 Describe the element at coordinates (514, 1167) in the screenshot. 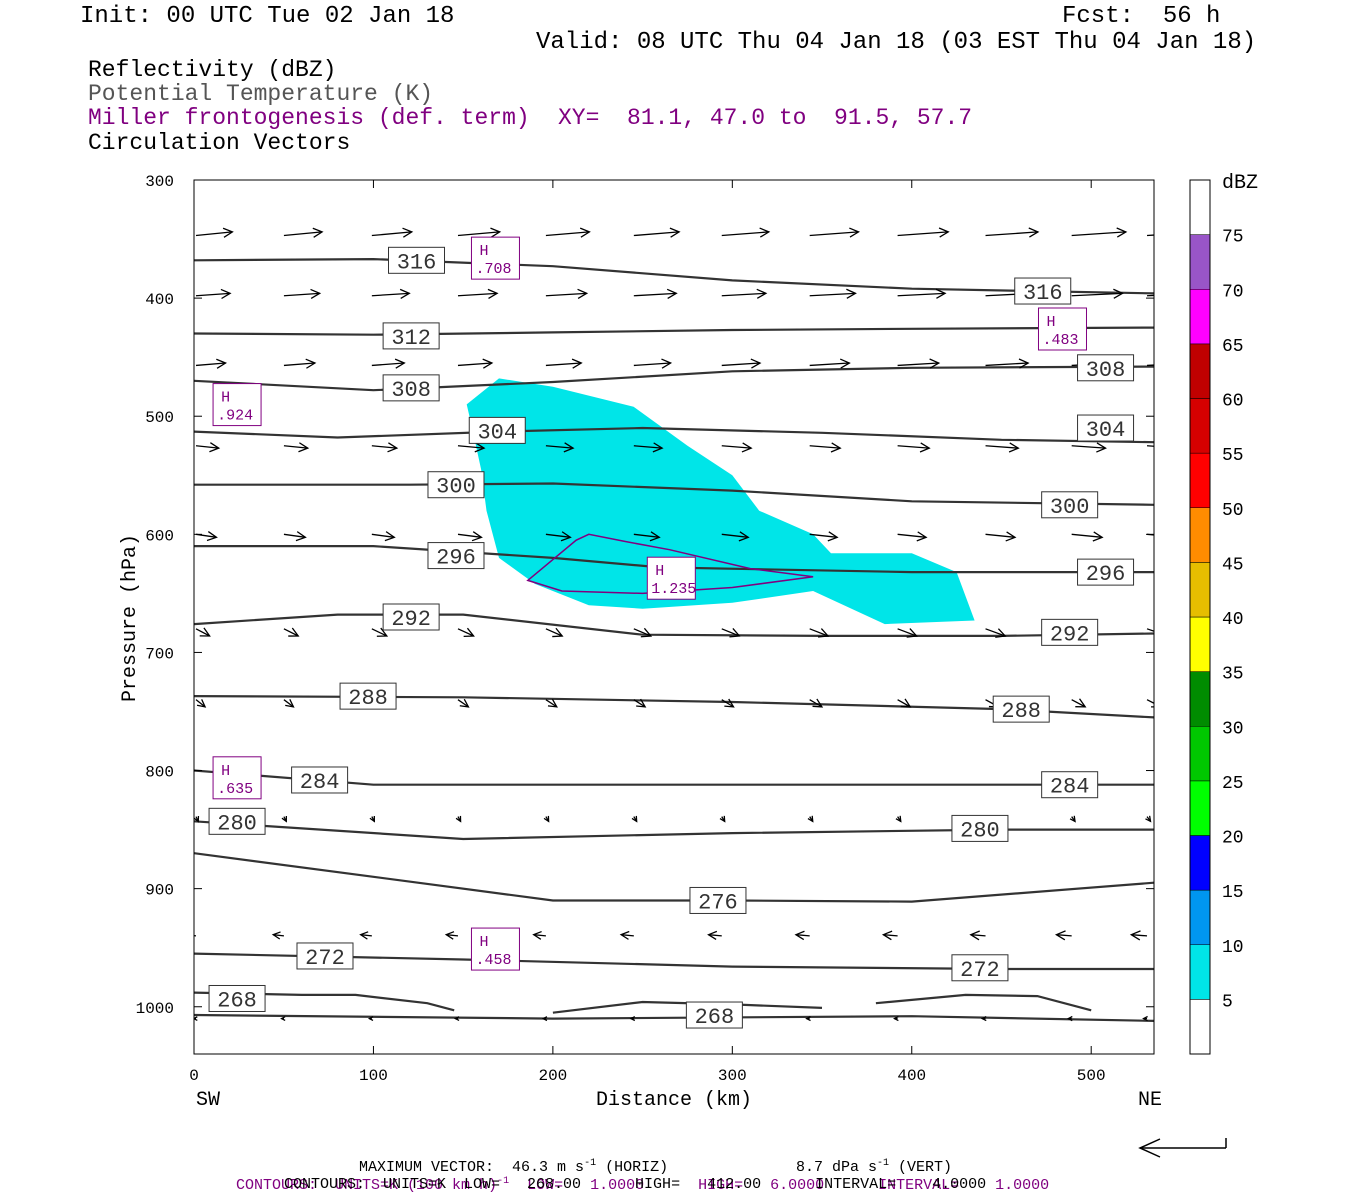

I see `max-vector-horiz: MAXIMUM VECTOR: 46.3 m s-1 (HORIZ)` at that location.